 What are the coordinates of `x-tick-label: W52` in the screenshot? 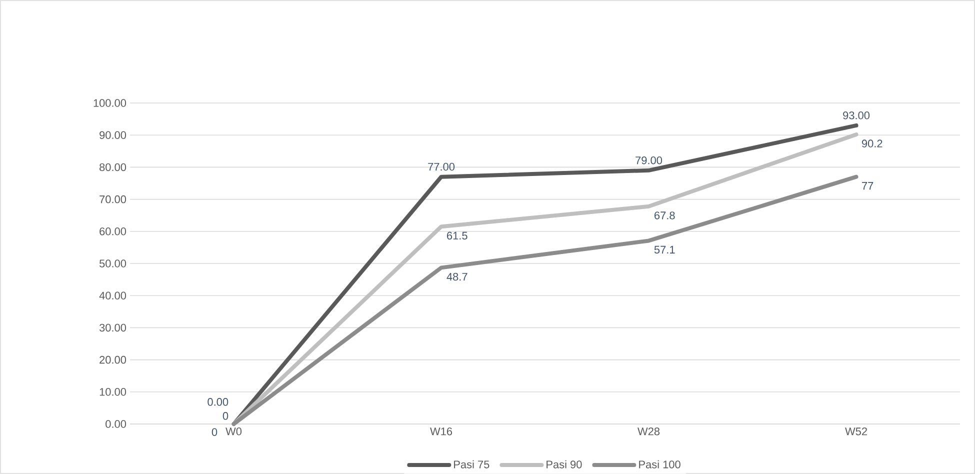 It's located at (856, 432).